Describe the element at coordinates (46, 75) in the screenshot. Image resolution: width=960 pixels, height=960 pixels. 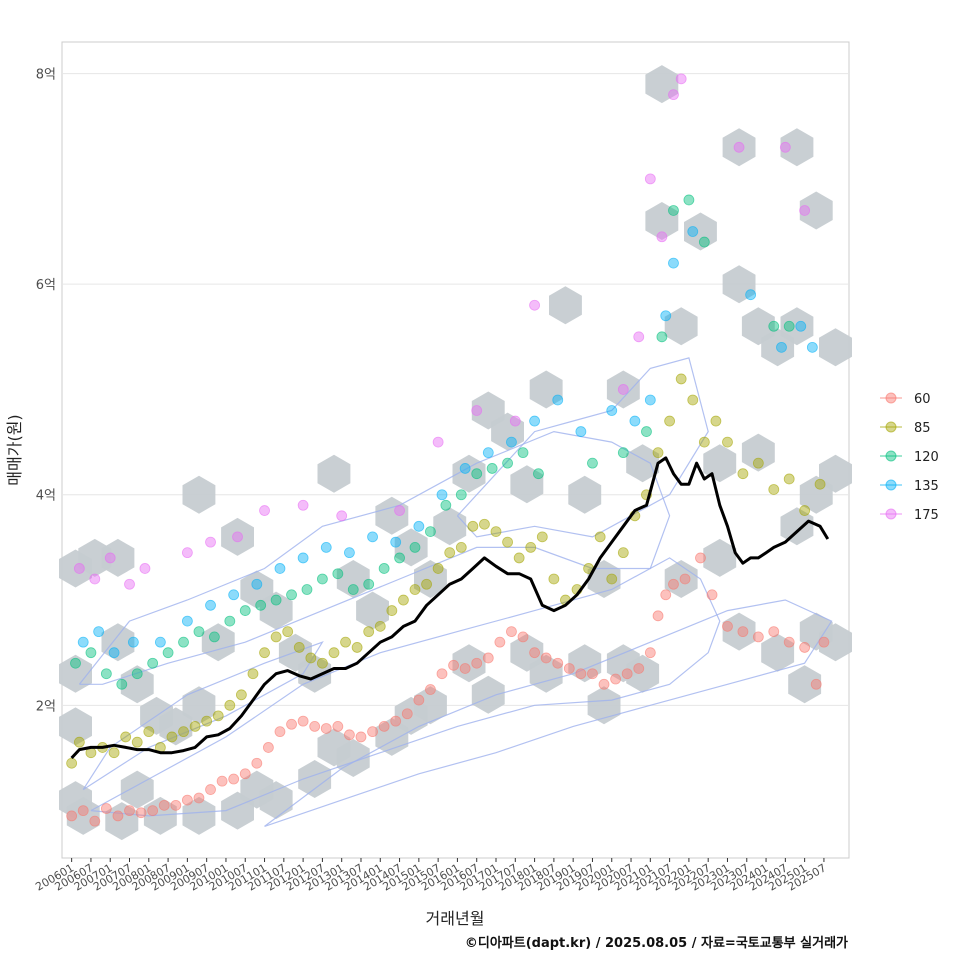
I see `y-tick-label: 8억` at that location.